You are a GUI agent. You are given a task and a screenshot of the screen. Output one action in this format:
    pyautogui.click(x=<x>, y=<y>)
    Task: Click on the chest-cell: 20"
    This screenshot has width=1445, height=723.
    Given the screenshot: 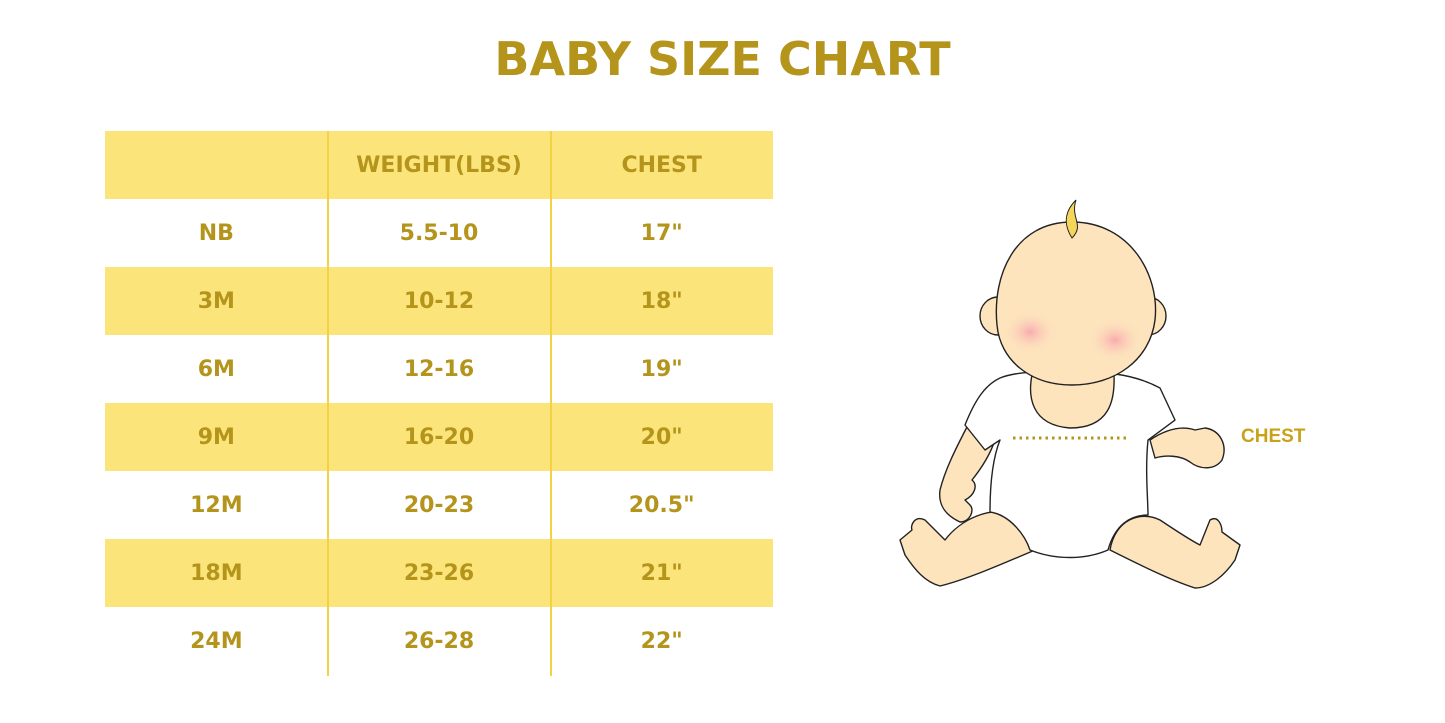 What is the action you would take?
    pyautogui.click(x=661, y=437)
    